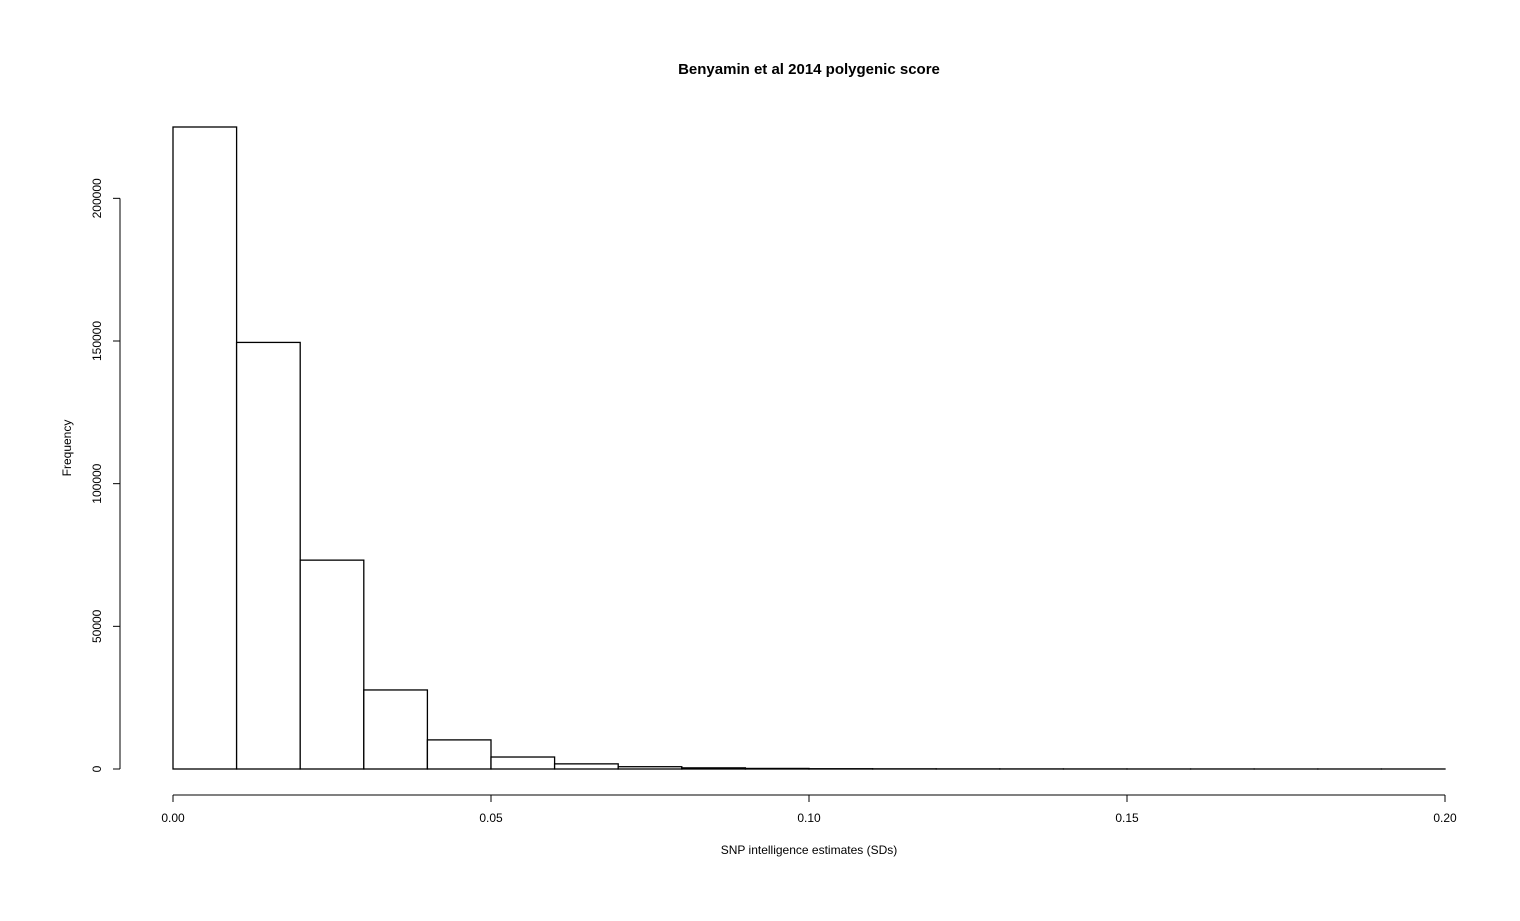 The width and height of the screenshot is (1520, 921). I want to click on y-axis-label: Frequency, so click(67, 448).